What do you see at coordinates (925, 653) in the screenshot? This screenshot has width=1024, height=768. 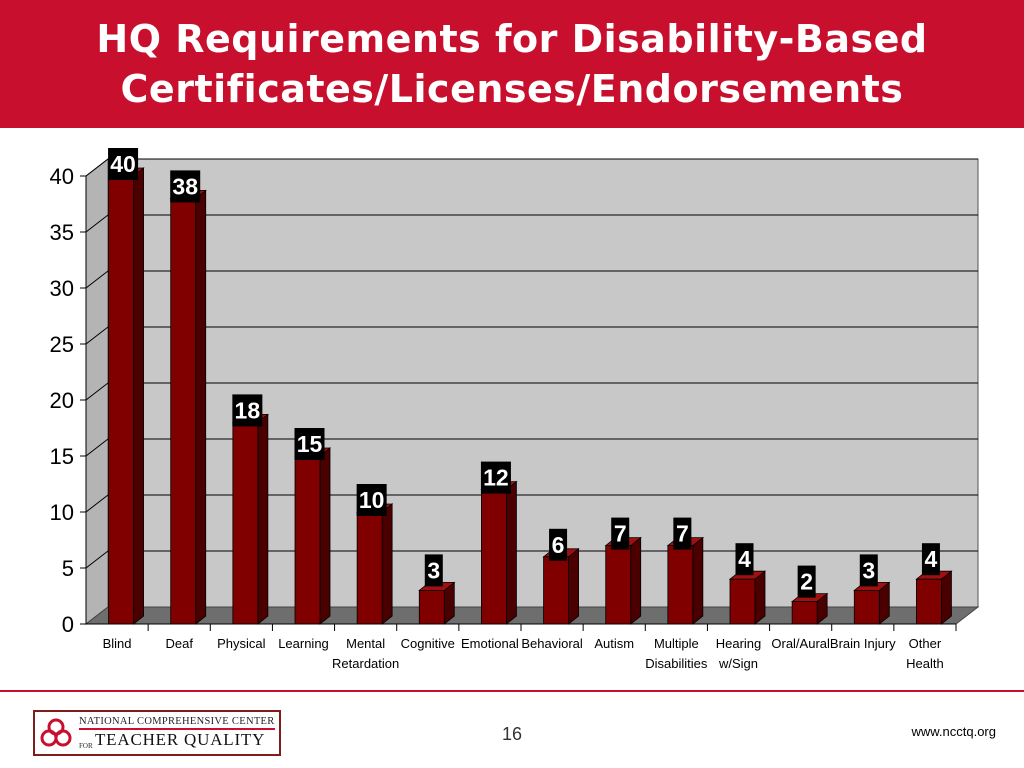 I see `x-tick-label: Other Health` at bounding box center [925, 653].